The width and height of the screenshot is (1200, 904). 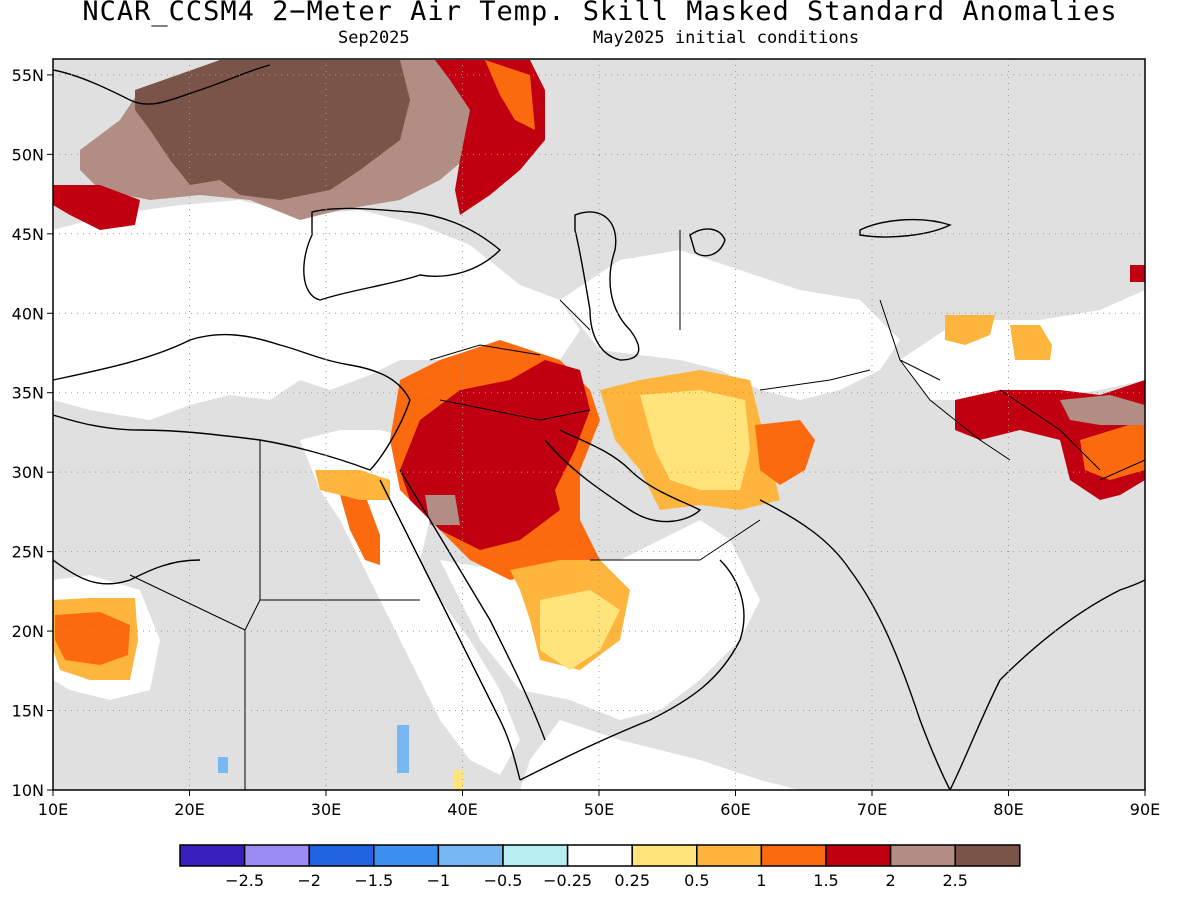 What do you see at coordinates (623, 476) in the screenshot?
I see `coast-persian-gulf` at bounding box center [623, 476].